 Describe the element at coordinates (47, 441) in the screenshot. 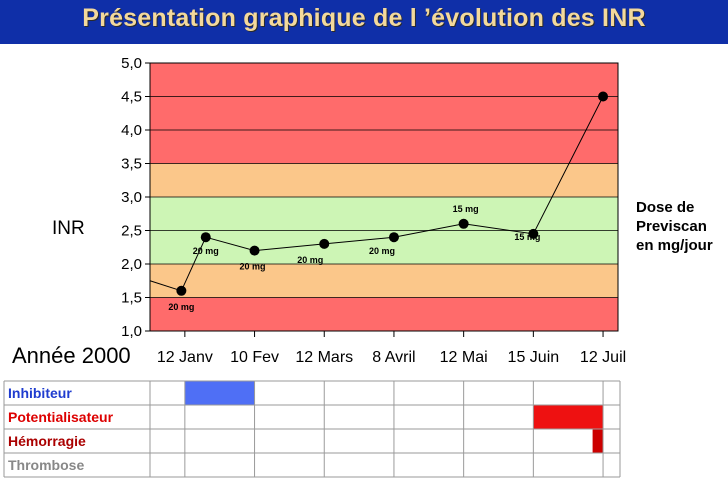

I see `event-row-label: Hémorragie` at that location.